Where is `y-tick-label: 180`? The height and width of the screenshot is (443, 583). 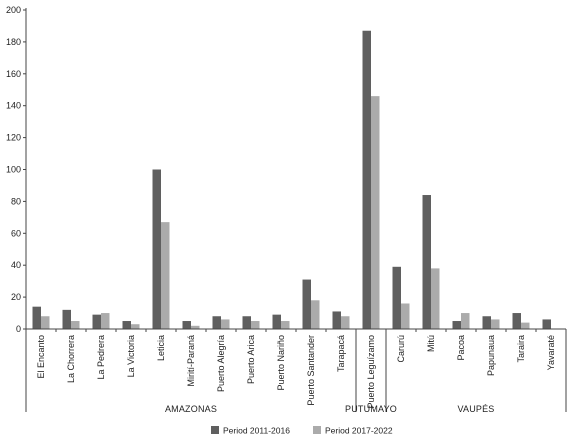 y-tick-label: 180 is located at coordinates (13, 42).